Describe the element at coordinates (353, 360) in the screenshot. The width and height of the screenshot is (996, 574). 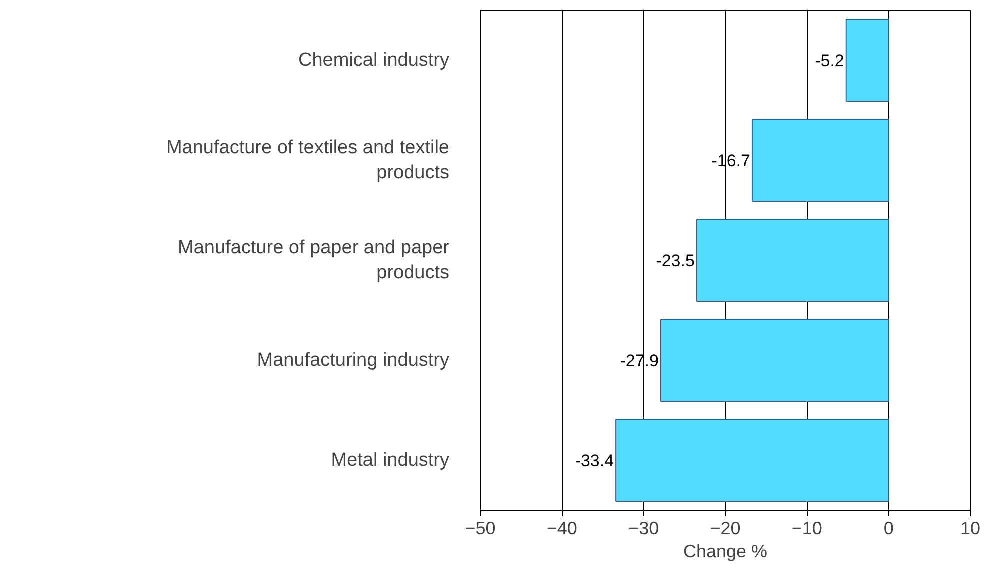
I see `y-tick-label: Manufacturing industry` at that location.